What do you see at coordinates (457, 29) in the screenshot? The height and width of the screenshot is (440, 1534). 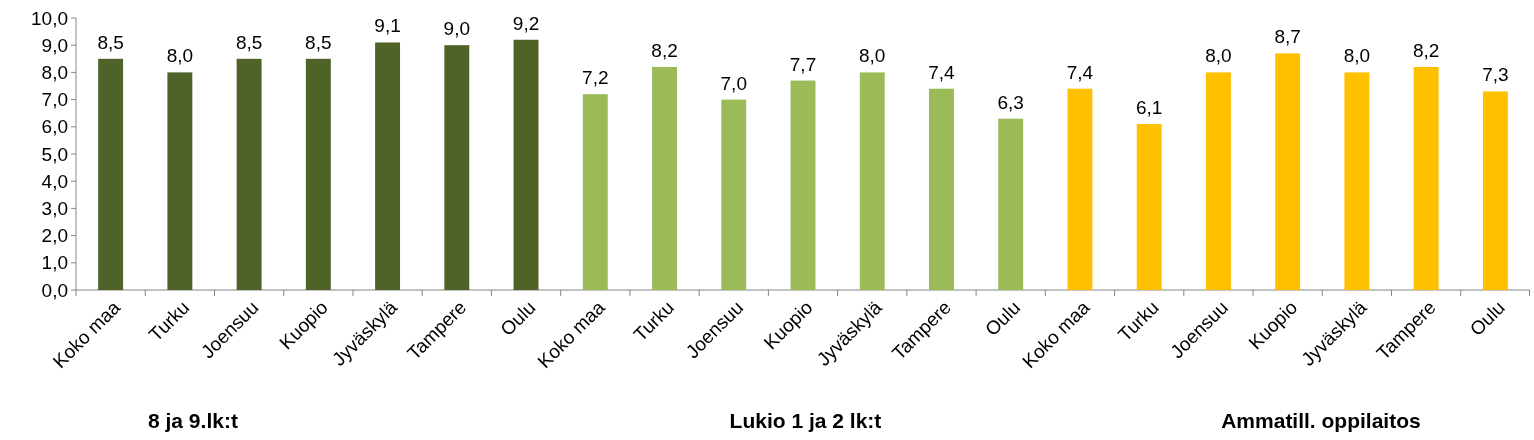 I see `data-label: 9,0` at bounding box center [457, 29].